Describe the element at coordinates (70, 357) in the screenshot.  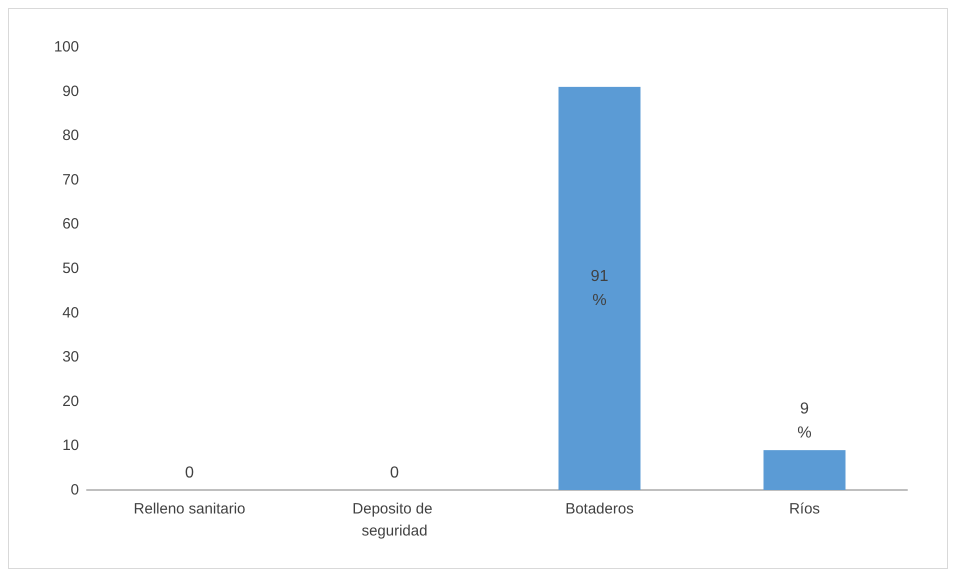
I see `y-tick-label: 30` at that location.